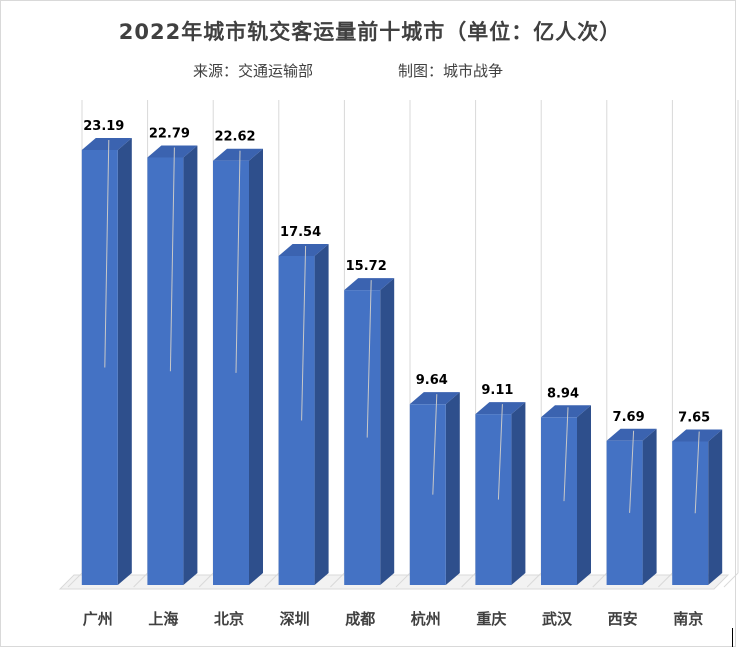 This screenshot has width=740, height=651. I want to click on data-label: 7.69, so click(629, 417).